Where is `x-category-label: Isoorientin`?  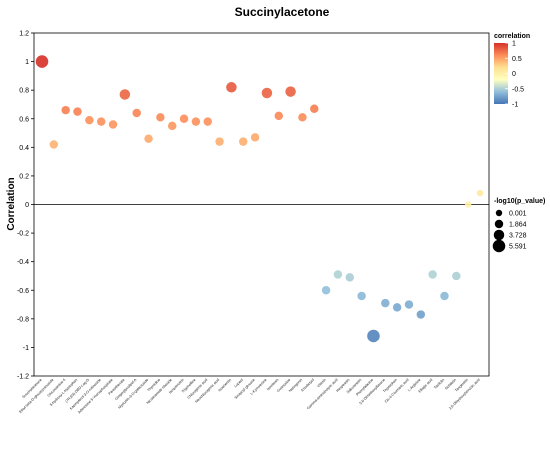 x-category-label: Isoorientin is located at coordinates (225, 385).